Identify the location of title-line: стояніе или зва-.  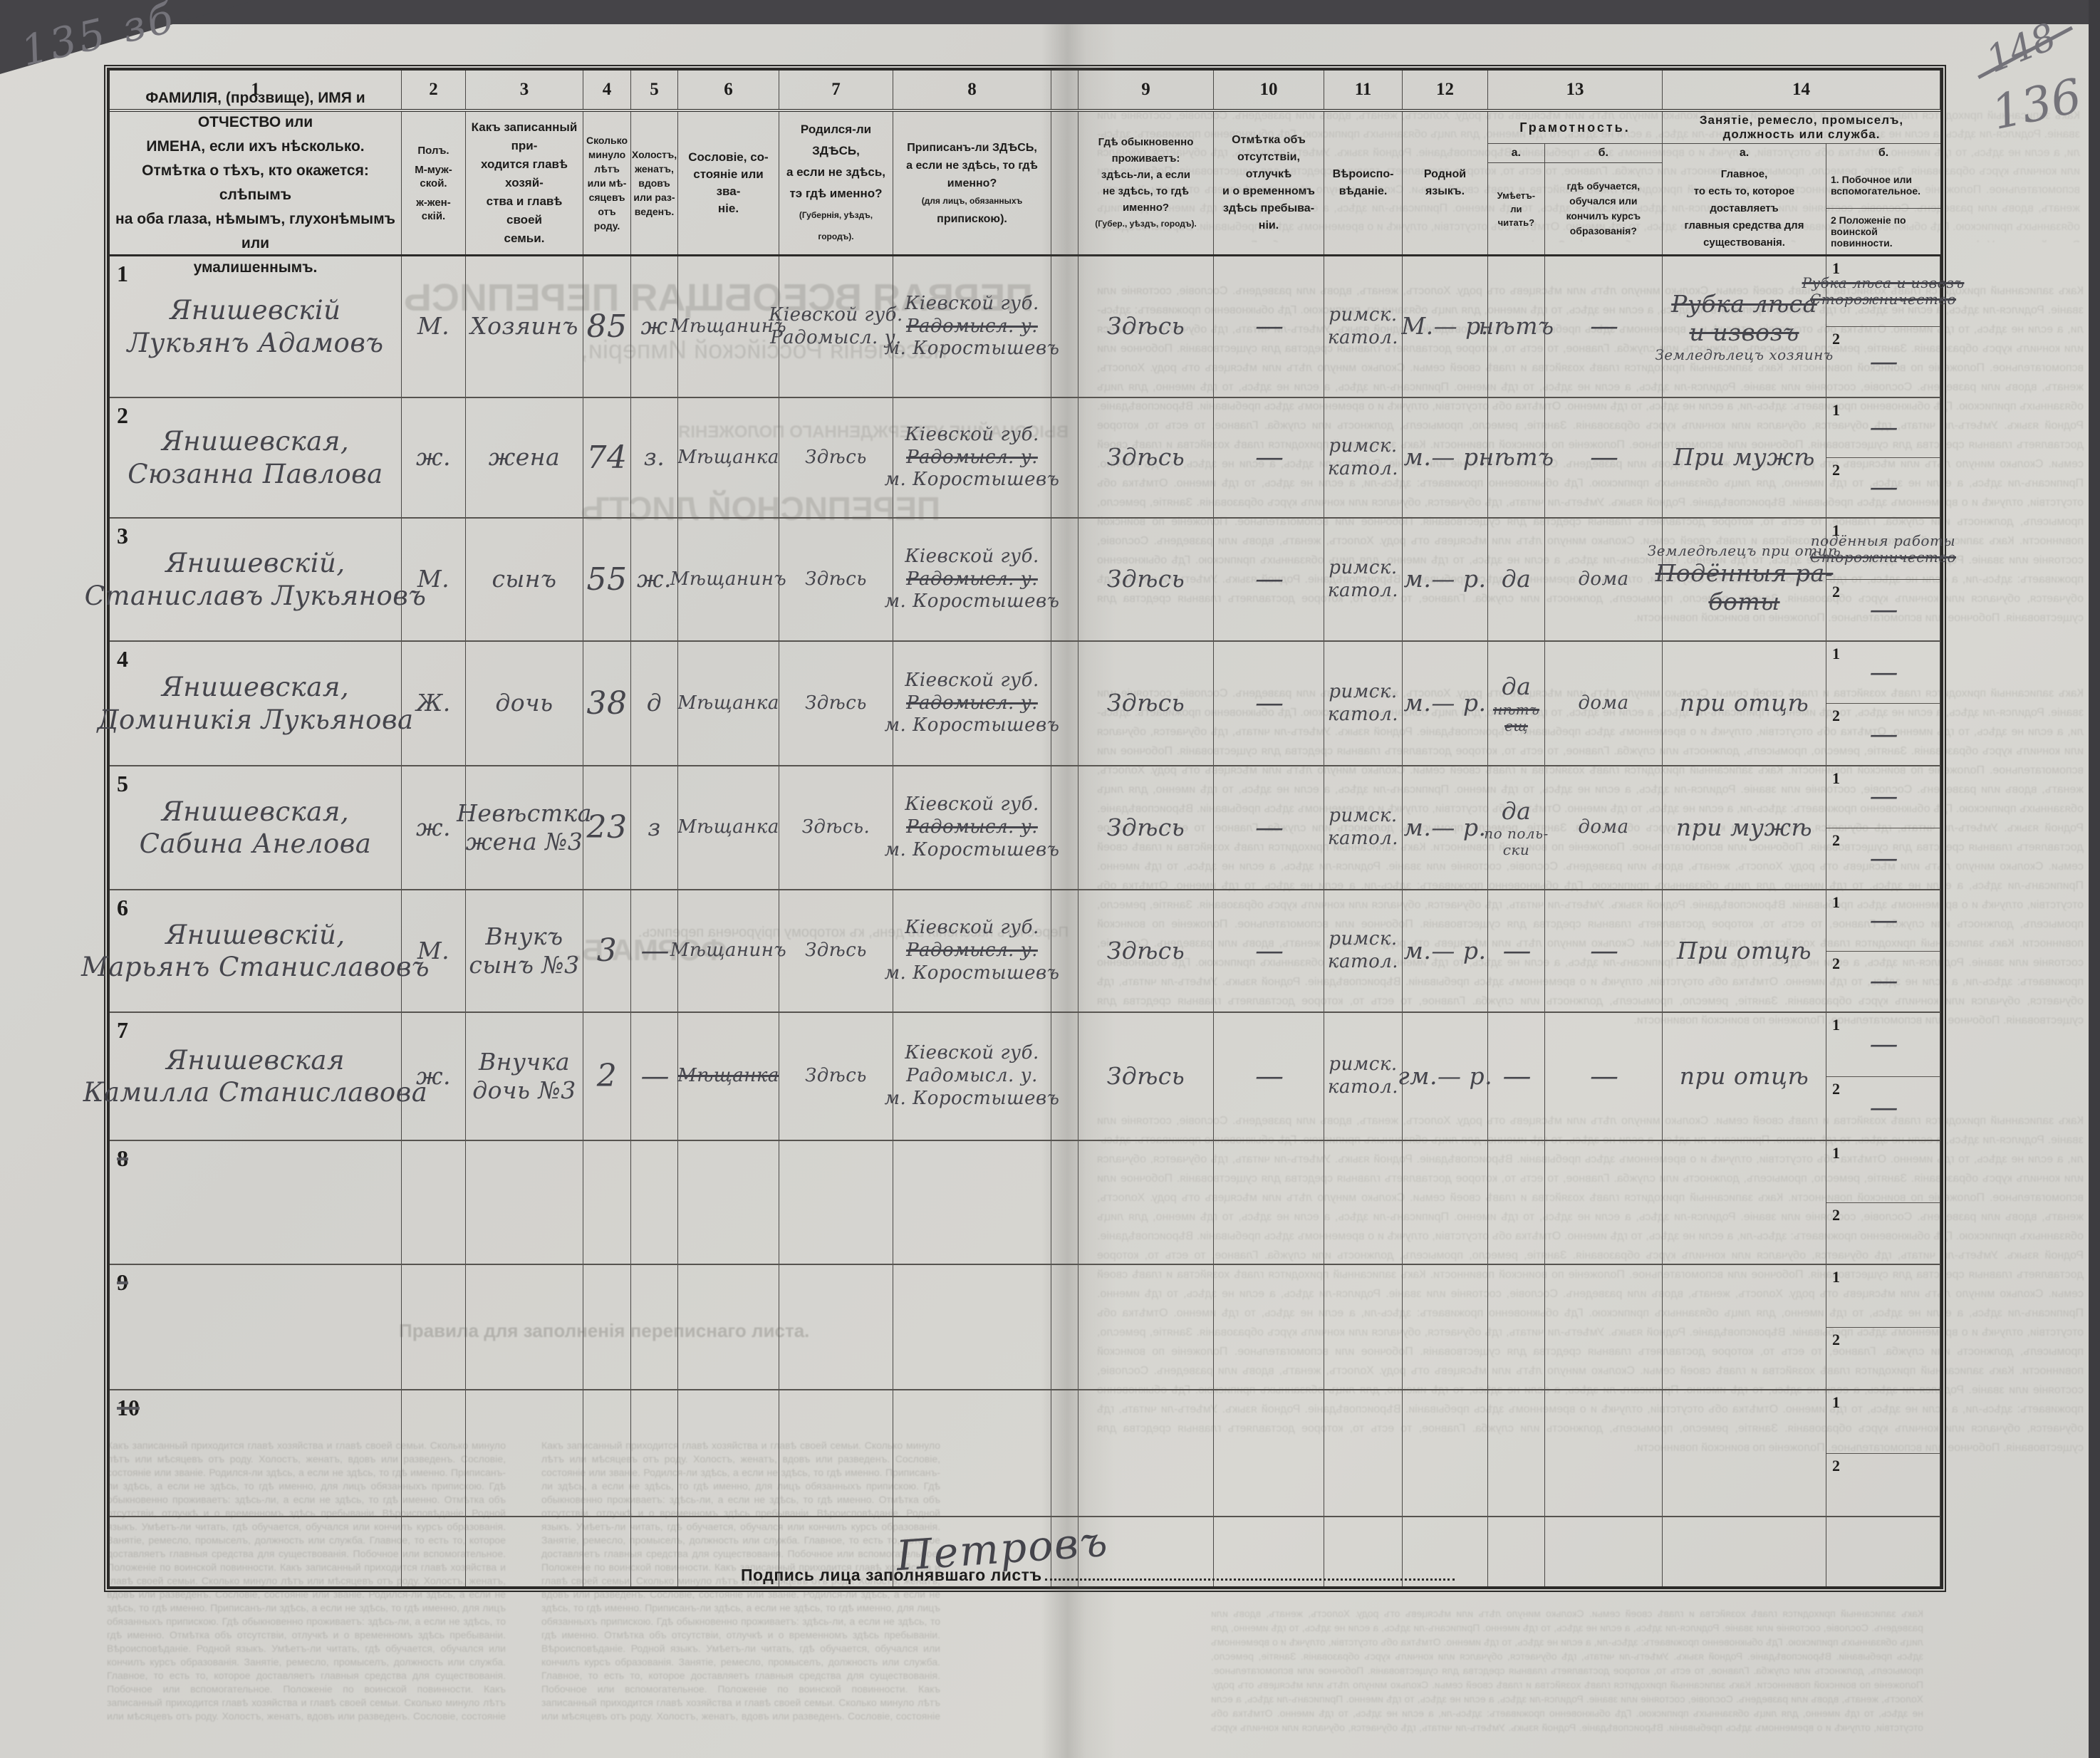
(728, 182).